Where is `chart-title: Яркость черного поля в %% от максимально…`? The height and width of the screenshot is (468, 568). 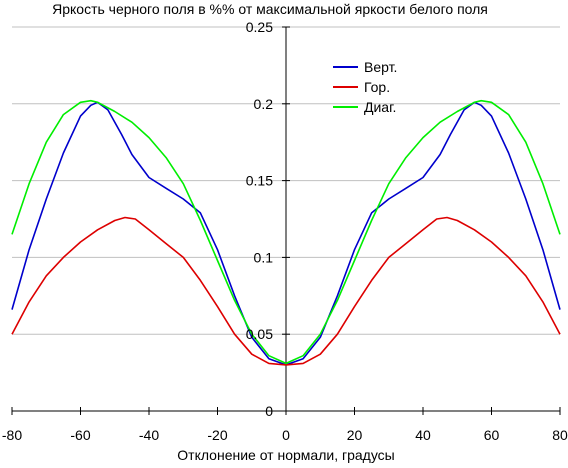 chart-title: Яркость черного поля в %% от максимально… is located at coordinates (270, 9).